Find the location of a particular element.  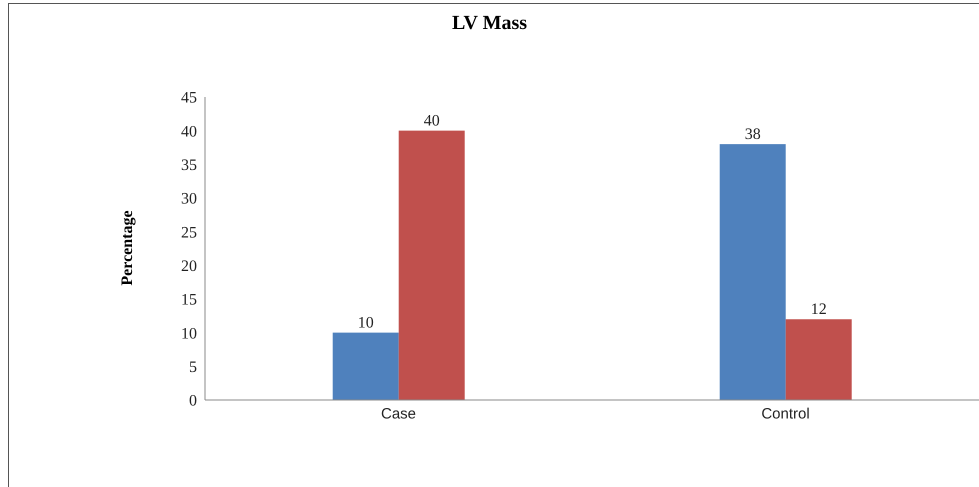

x-tick-label: Case is located at coordinates (398, 414).